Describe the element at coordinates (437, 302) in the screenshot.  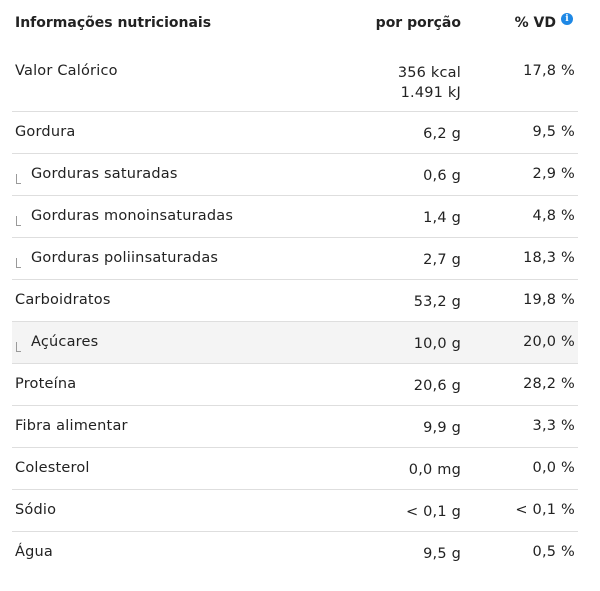
I see `nutrient-portion: 53,2 g` at that location.